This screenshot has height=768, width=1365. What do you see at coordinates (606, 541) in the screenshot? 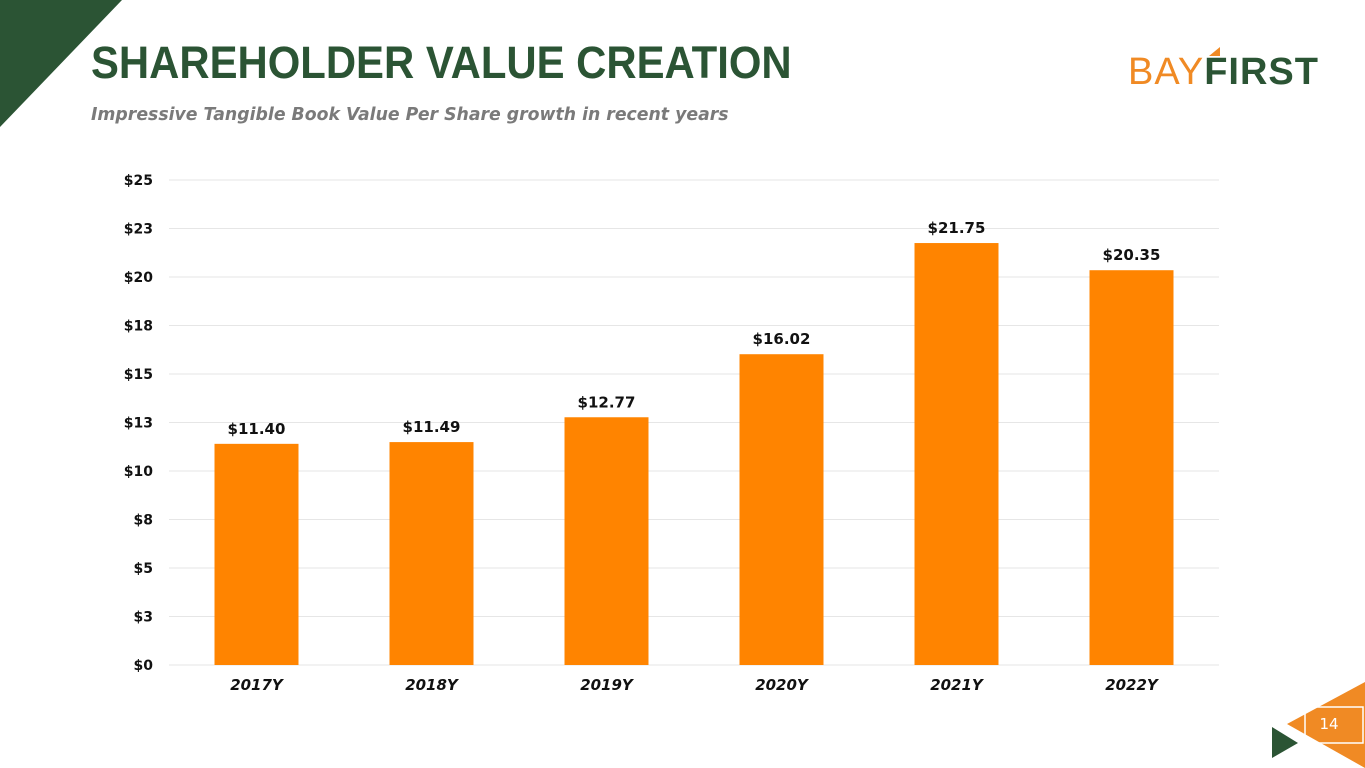
I see `bar-2019y` at bounding box center [606, 541].